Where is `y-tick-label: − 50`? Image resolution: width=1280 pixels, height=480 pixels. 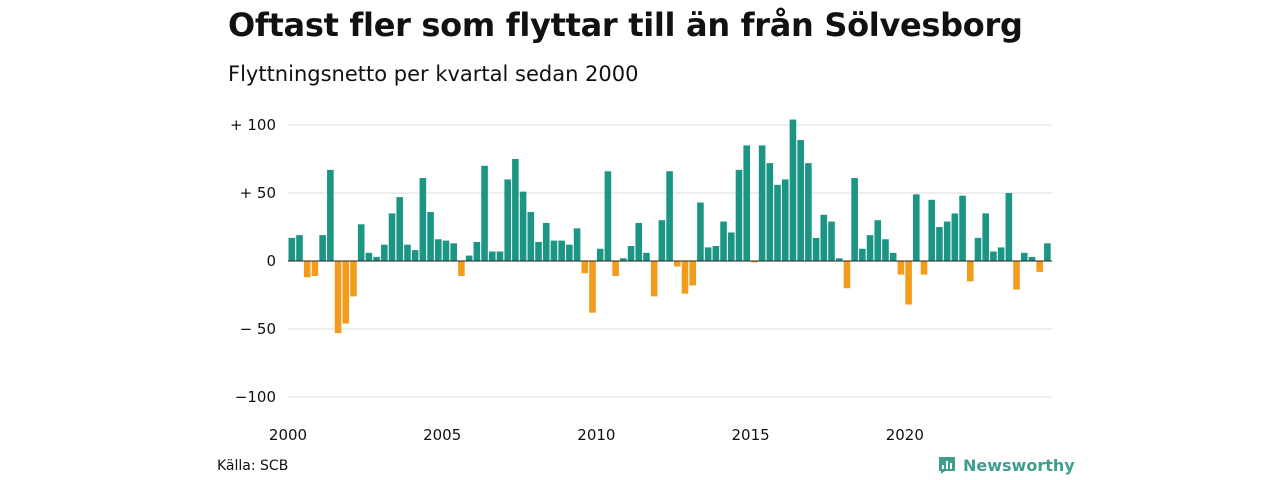 y-tick-label: − 50 is located at coordinates (258, 329).